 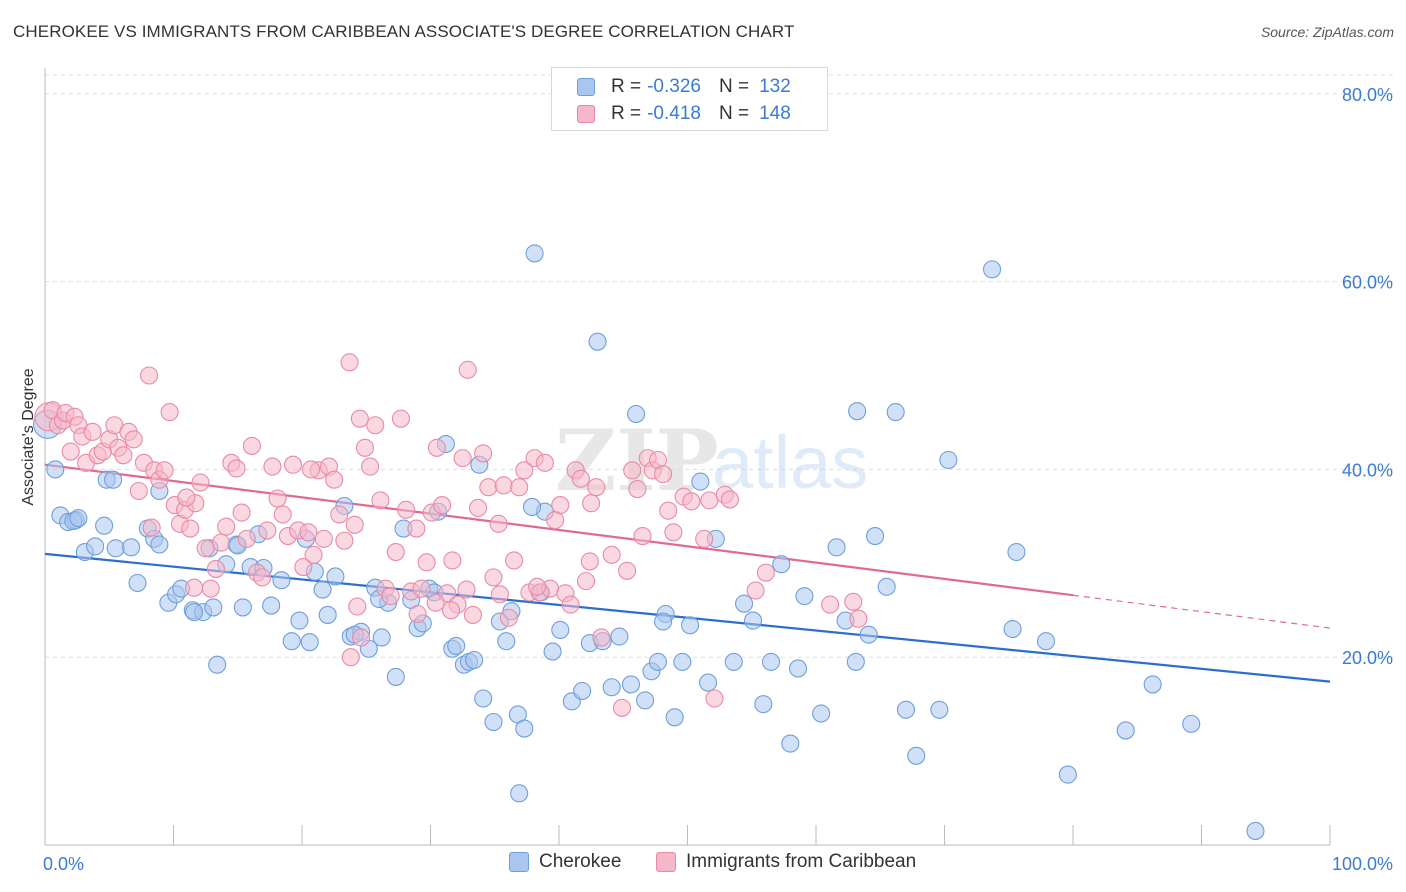 I want to click on bottom-legend-cherokee: Cherokee, so click(x=565, y=862).